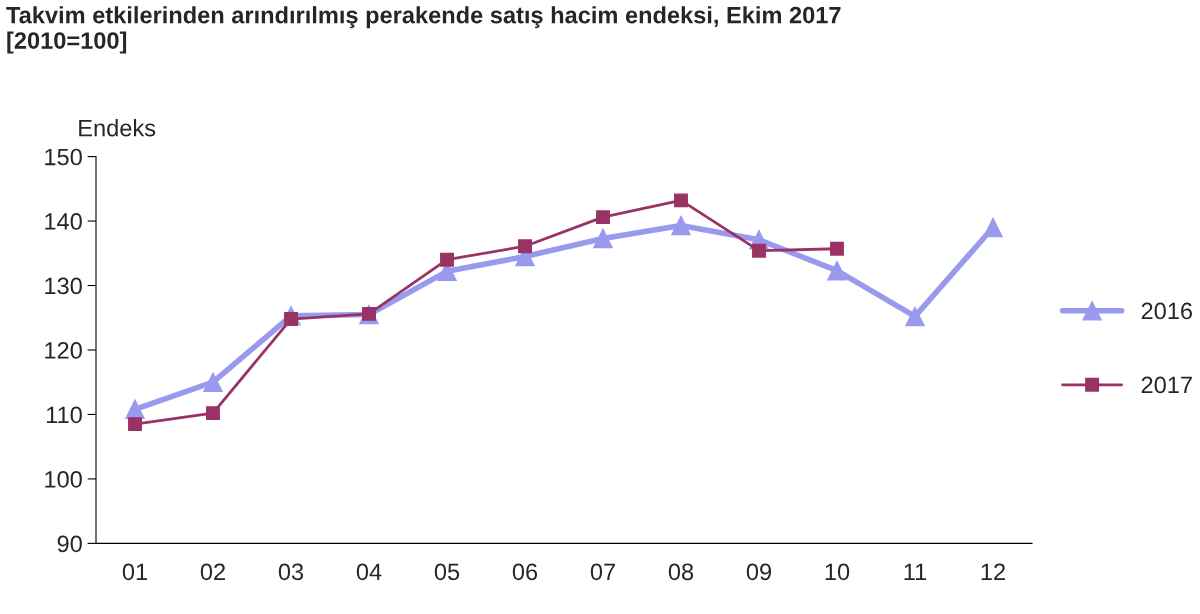  I want to click on x-tick-label: 09, so click(759, 572).